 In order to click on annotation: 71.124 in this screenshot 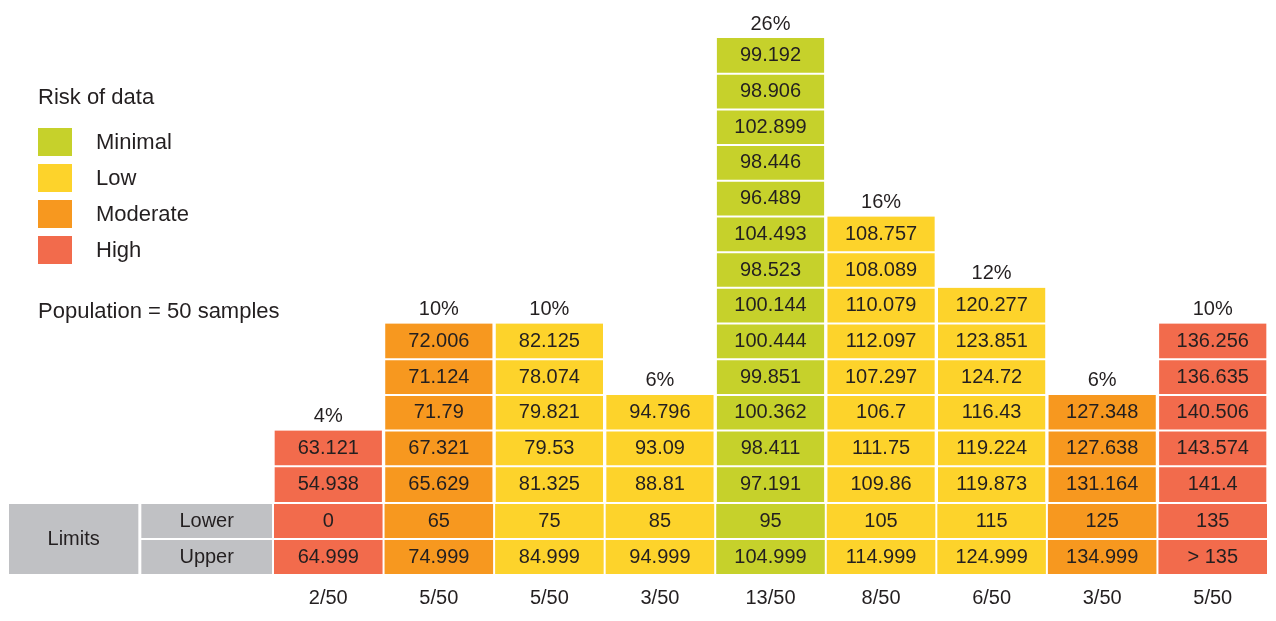, I will do `click(439, 375)`.